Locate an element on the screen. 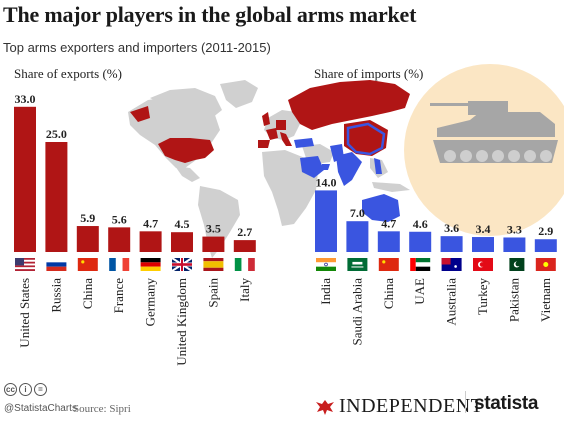 The image size is (564, 423). import-value-label: 3.4 is located at coordinates (483, 229).